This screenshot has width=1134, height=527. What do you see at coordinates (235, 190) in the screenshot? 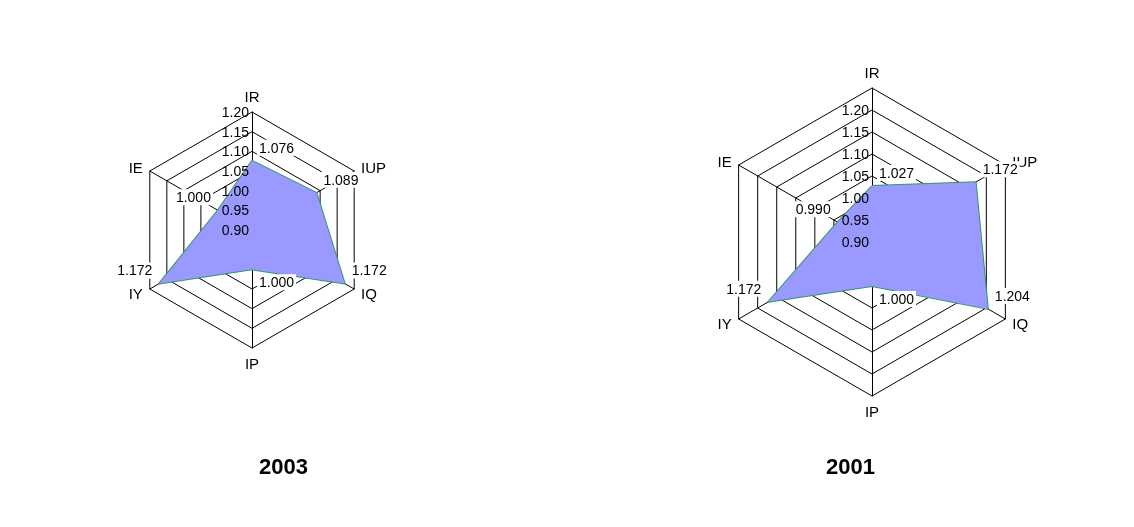
I see `y-tick-label: 1.00` at bounding box center [235, 190].